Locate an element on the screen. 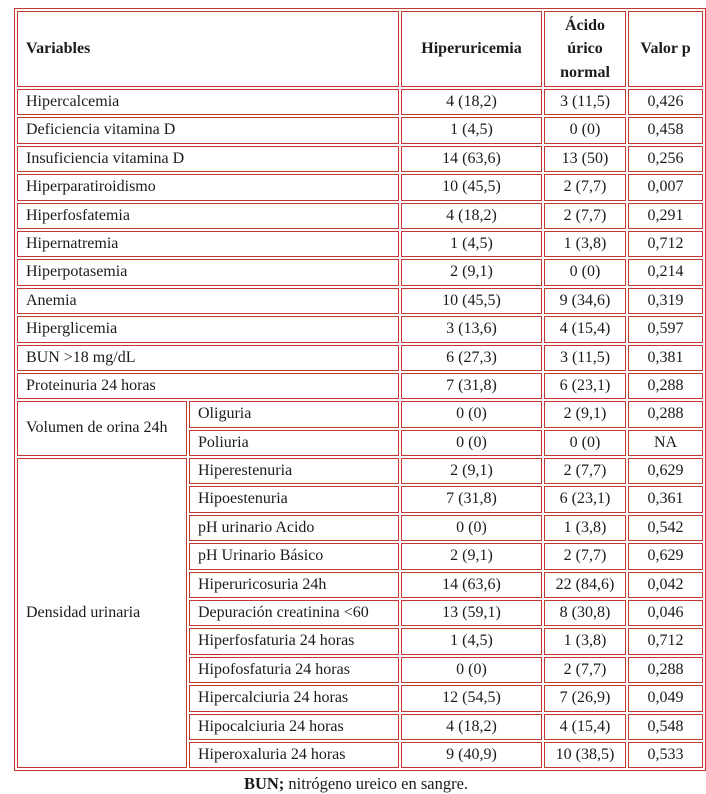 This screenshot has height=794, width=706. cell-acido-urico-normal: 9 (34,6) is located at coordinates (585, 301).